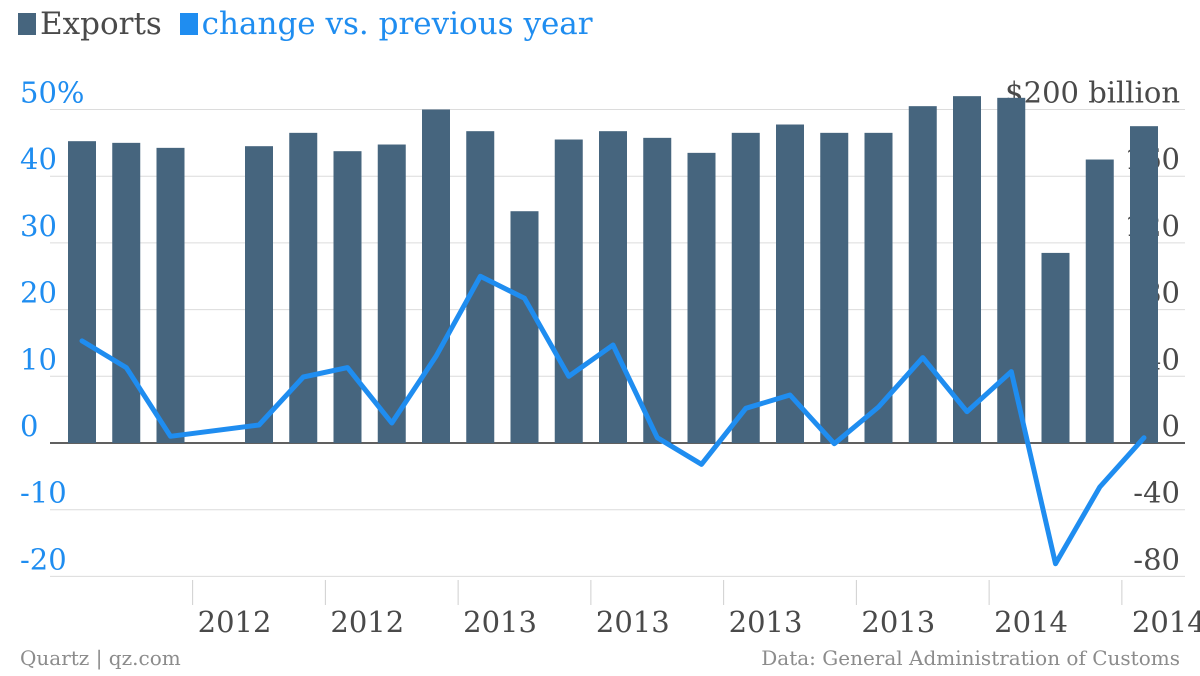 The height and width of the screenshot is (676, 1200). I want to click on footer-source-right: Data: General Administration of Customs, so click(970, 658).